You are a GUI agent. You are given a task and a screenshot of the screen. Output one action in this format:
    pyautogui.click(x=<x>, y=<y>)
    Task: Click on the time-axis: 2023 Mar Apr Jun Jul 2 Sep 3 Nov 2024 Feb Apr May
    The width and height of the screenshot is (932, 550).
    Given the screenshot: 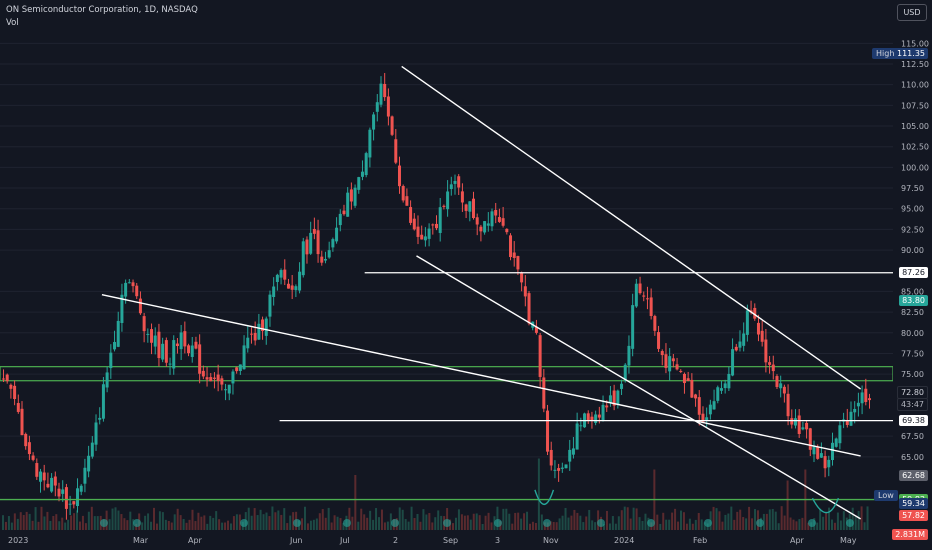 What is the action you would take?
    pyautogui.click(x=466, y=534)
    